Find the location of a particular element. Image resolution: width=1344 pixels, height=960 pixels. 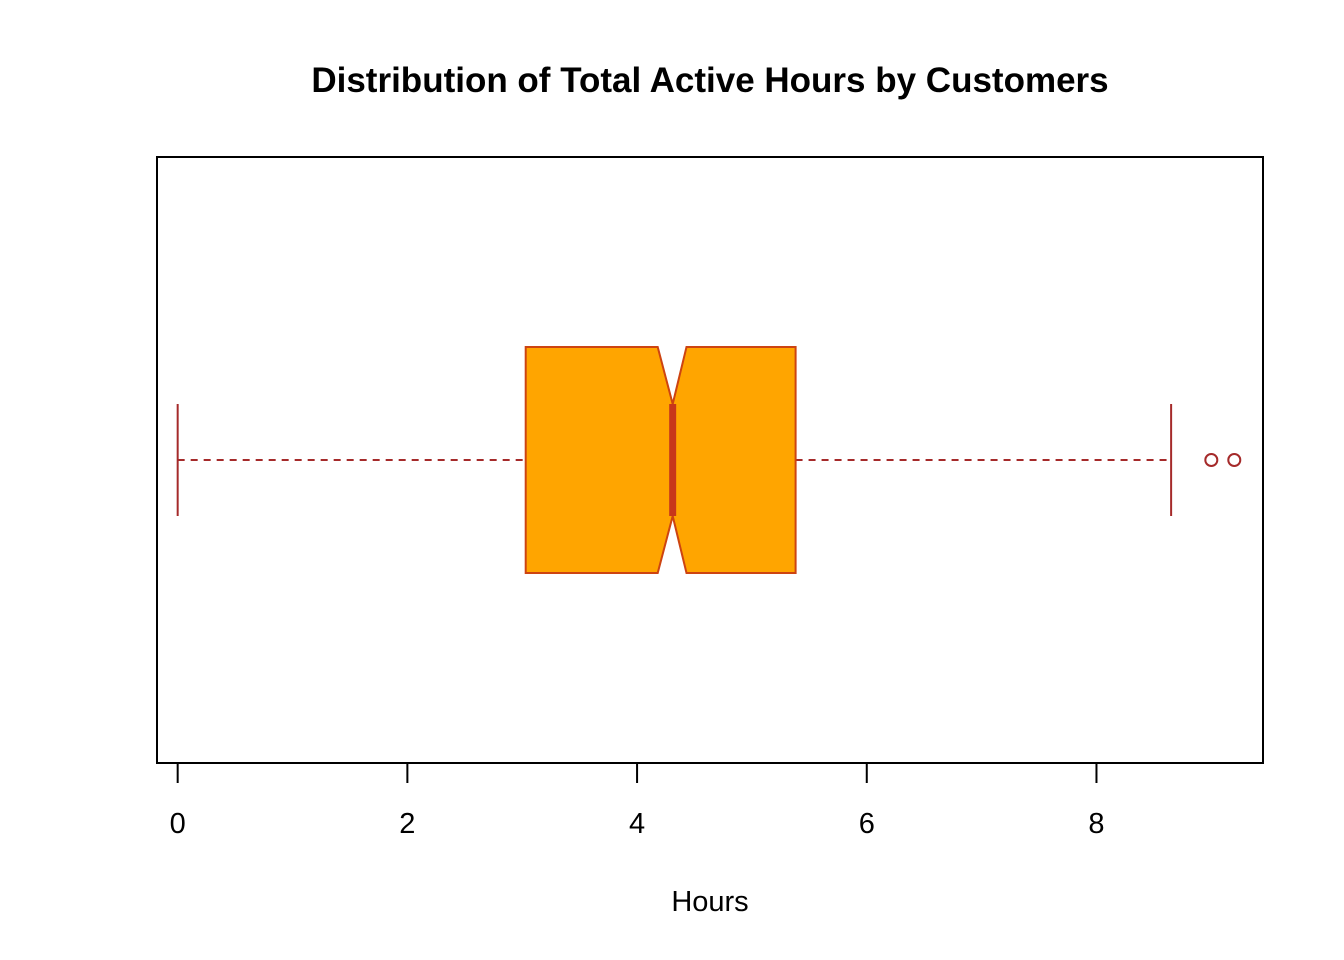

x-axis-label: Hours is located at coordinates (709, 902).